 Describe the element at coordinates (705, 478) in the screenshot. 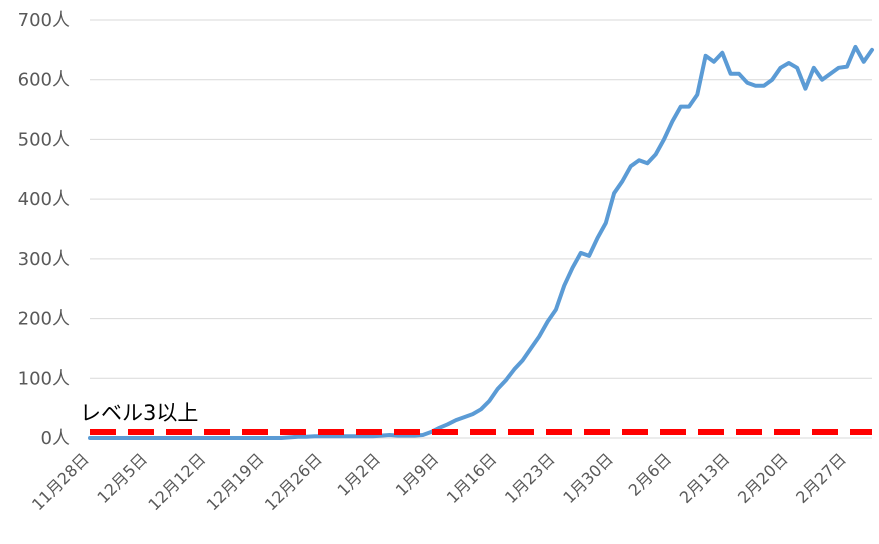

I see `x-tick-label: 2月13日` at that location.